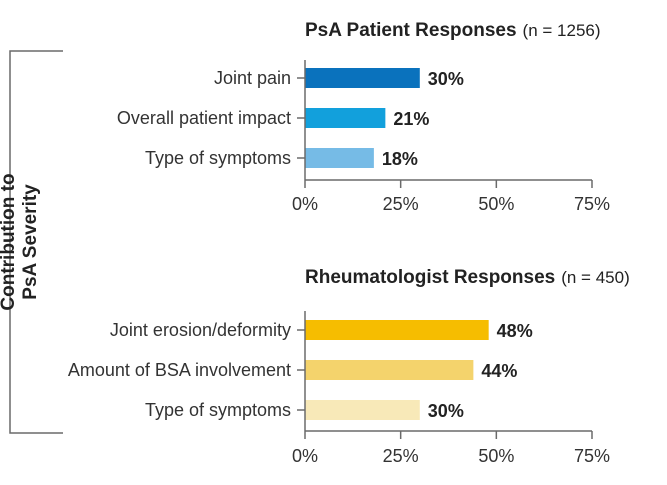  Describe the element at coordinates (595, 277) in the screenshot. I see `panel-title-sample-size: (n = 450)` at that location.